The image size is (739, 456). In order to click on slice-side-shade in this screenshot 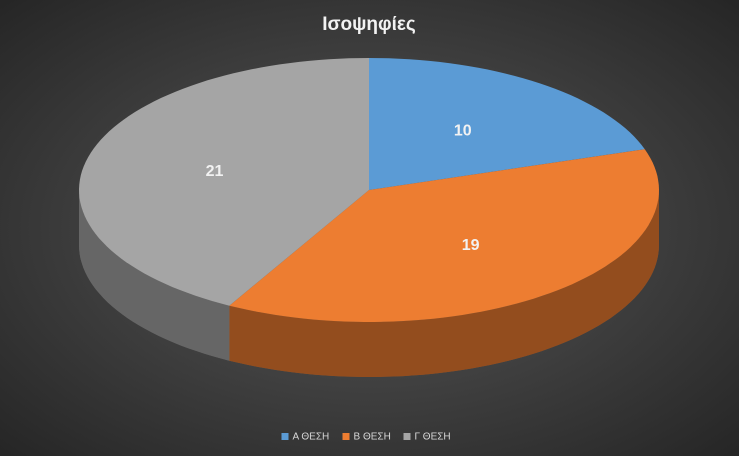, I will do `click(154, 275)`.